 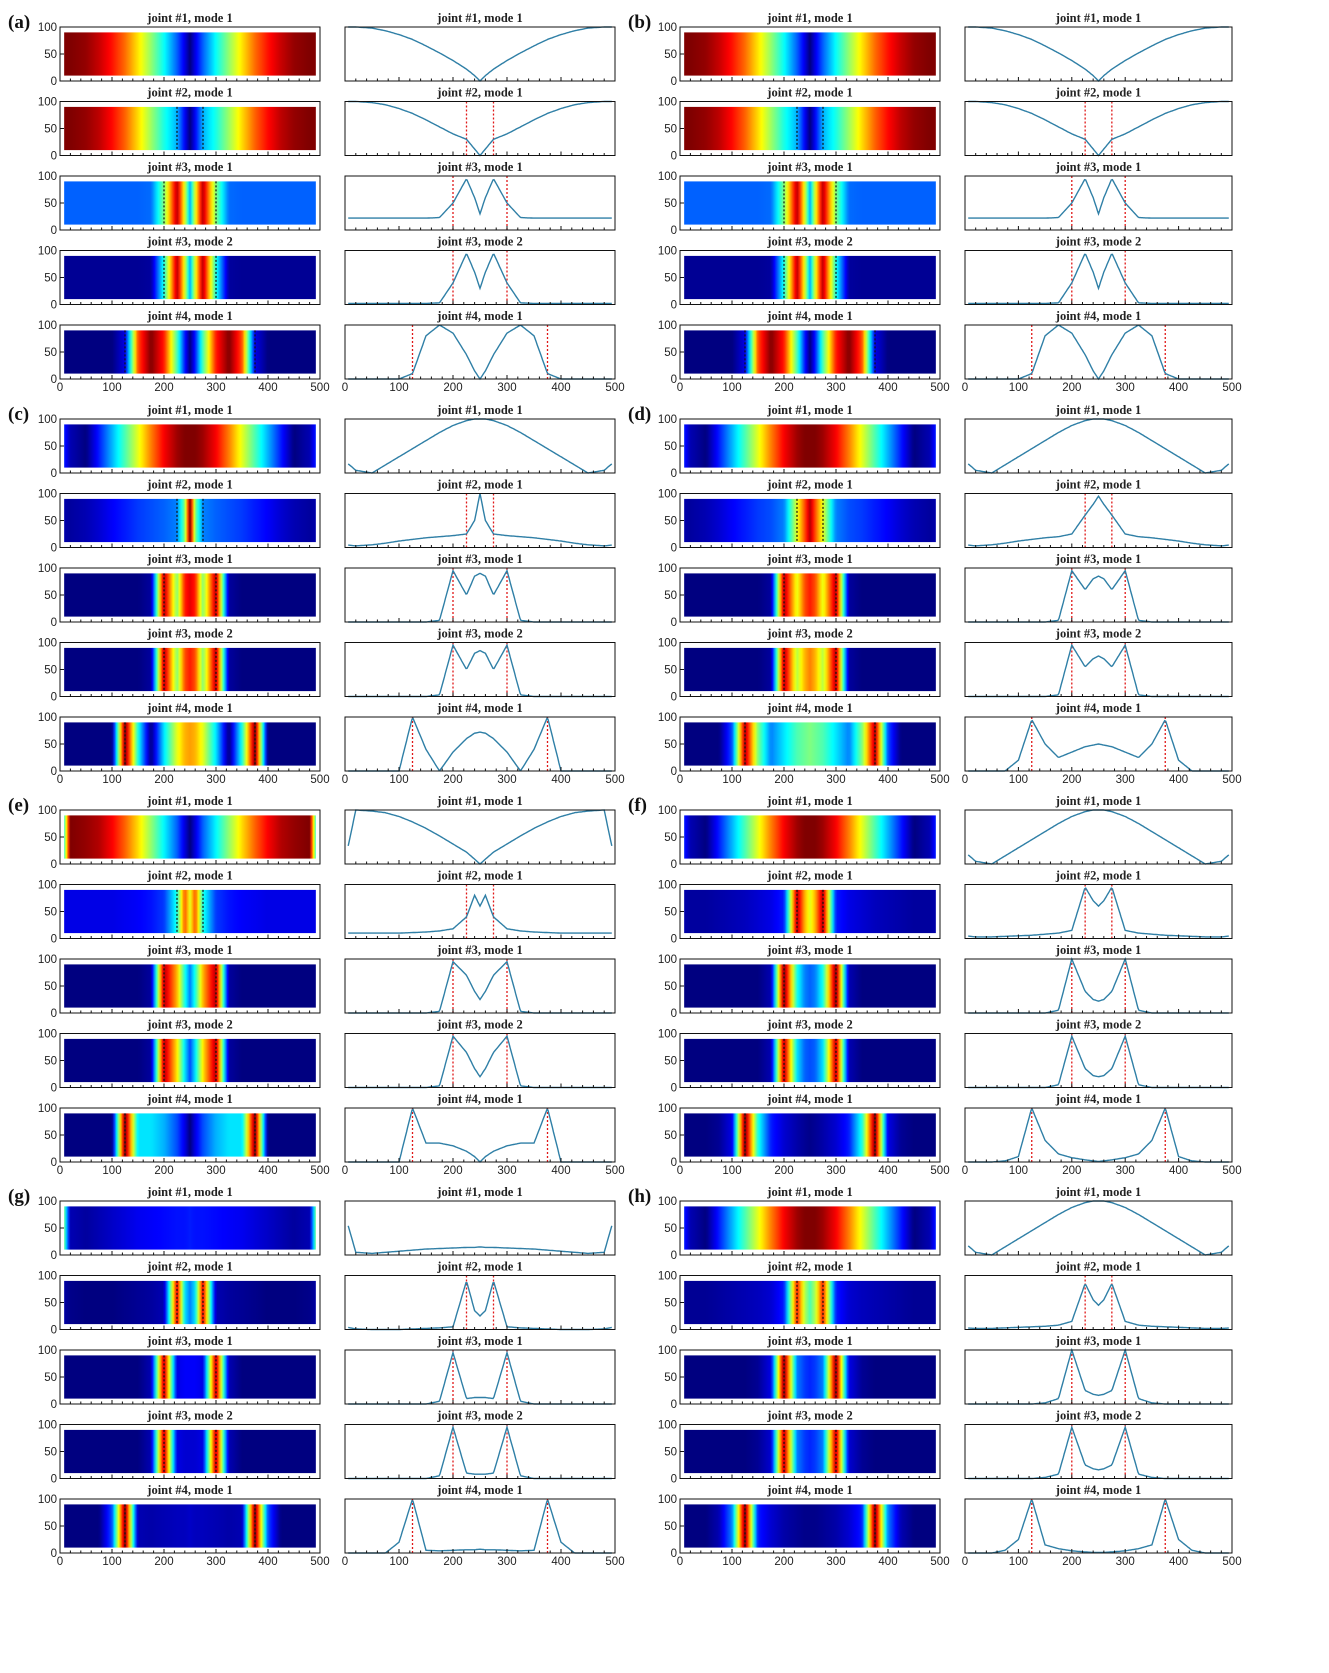 What do you see at coordinates (799, 907) in the screenshot?
I see `heatmap-panel: joint #2, mode 1 0 50 100` at bounding box center [799, 907].